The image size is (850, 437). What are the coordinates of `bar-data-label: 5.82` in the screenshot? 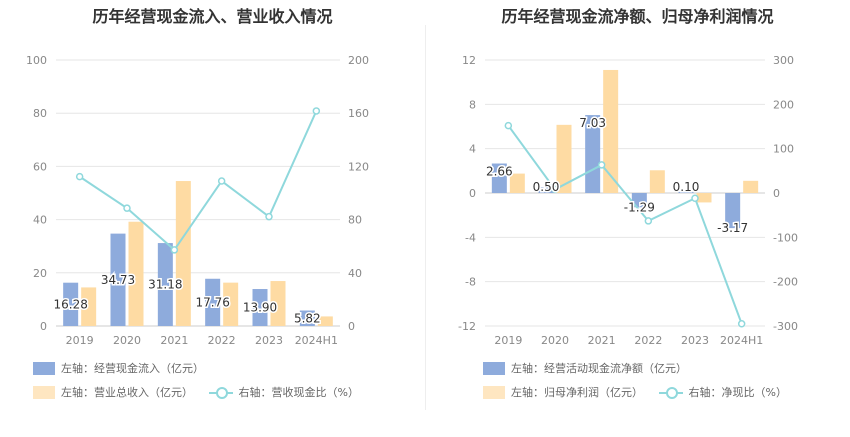 It's located at (307, 318).